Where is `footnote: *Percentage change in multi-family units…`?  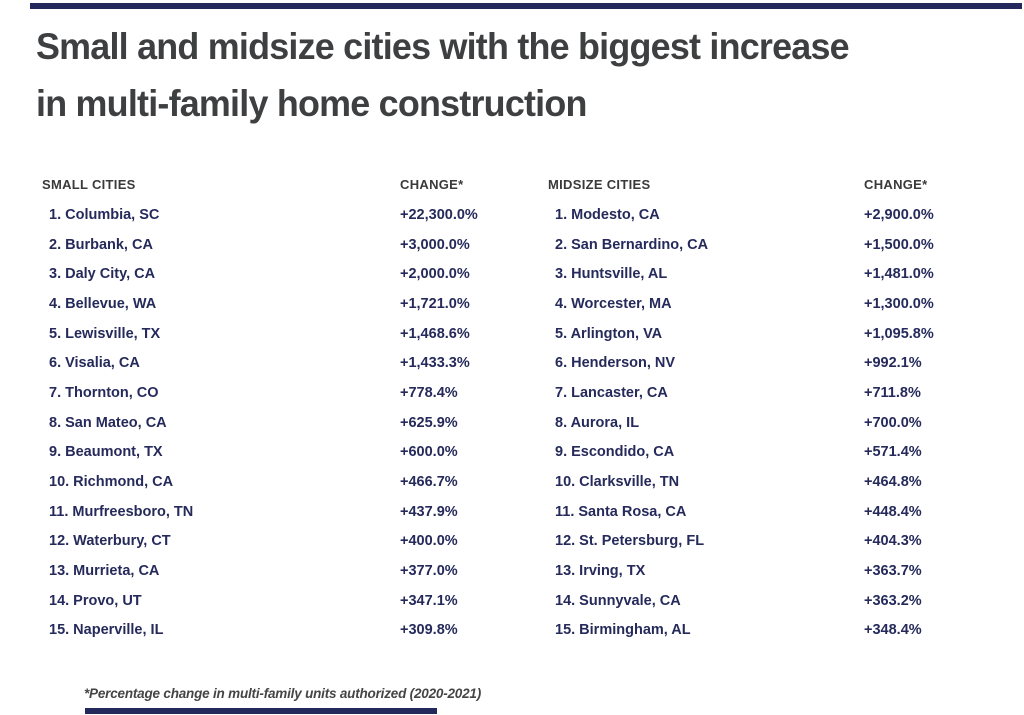
footnote: *Percentage change in multi-family units… is located at coordinates (283, 693).